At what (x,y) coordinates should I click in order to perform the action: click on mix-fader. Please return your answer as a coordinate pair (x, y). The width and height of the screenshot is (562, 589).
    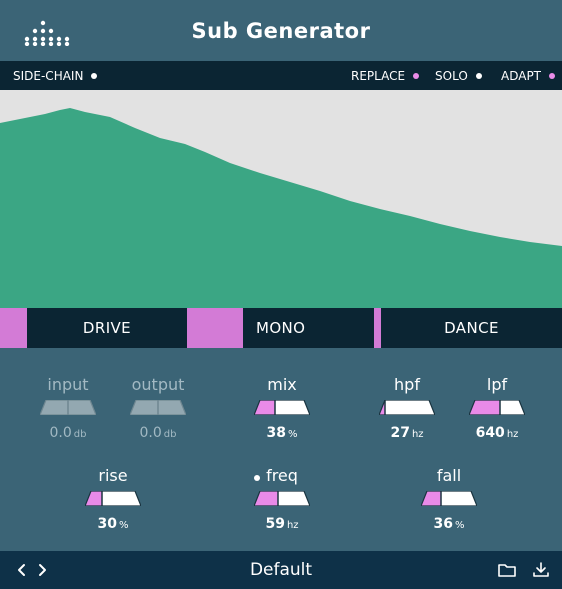
    Looking at the image, I should click on (282, 407).